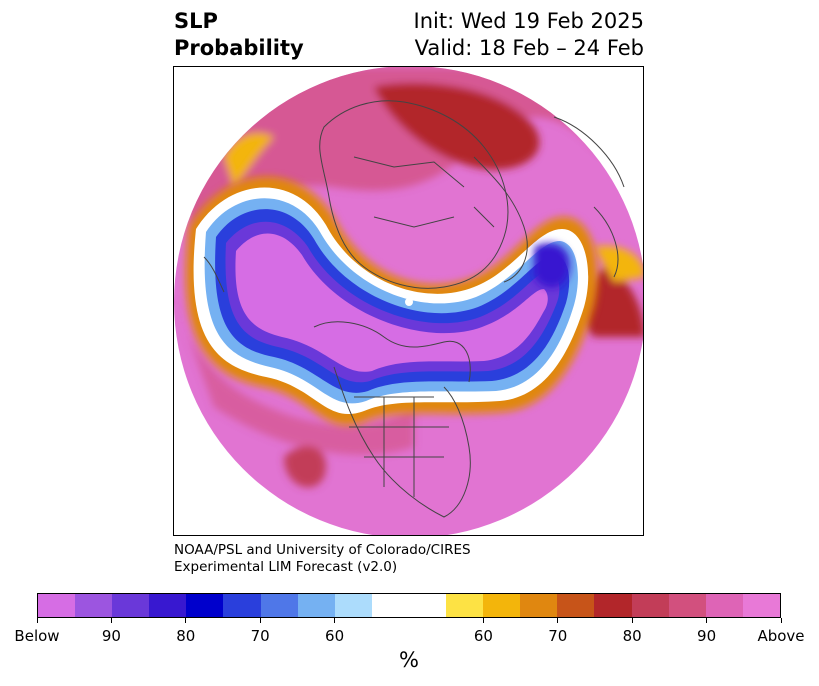 The height and width of the screenshot is (686, 819). What do you see at coordinates (781, 636) in the screenshot?
I see `colorbar-tick-label: Above` at bounding box center [781, 636].